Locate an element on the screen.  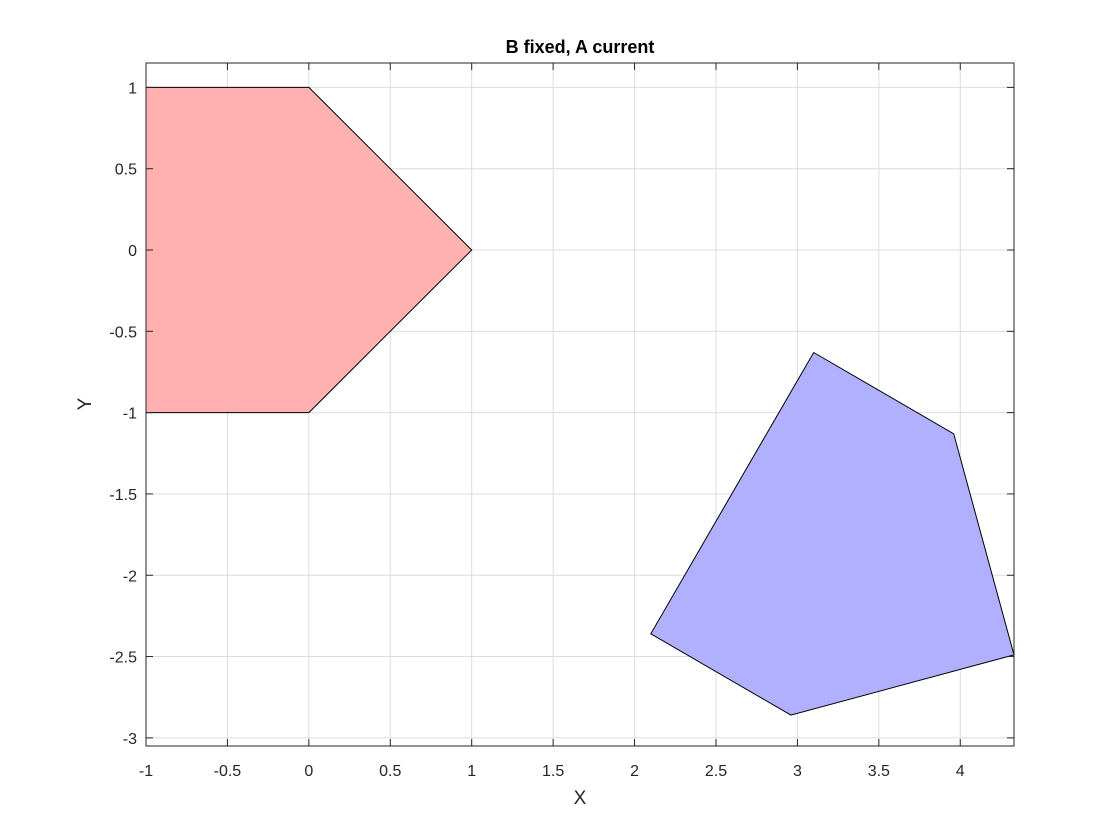
y-tick-label: -2 is located at coordinates (130, 576).